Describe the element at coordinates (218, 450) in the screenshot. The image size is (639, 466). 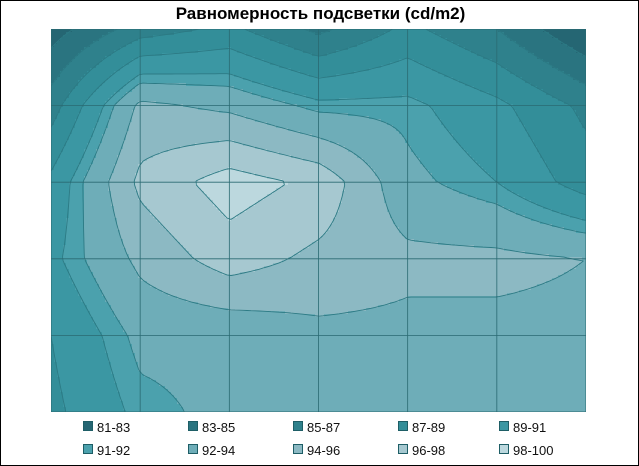
I see `legend-label: 92-94` at that location.